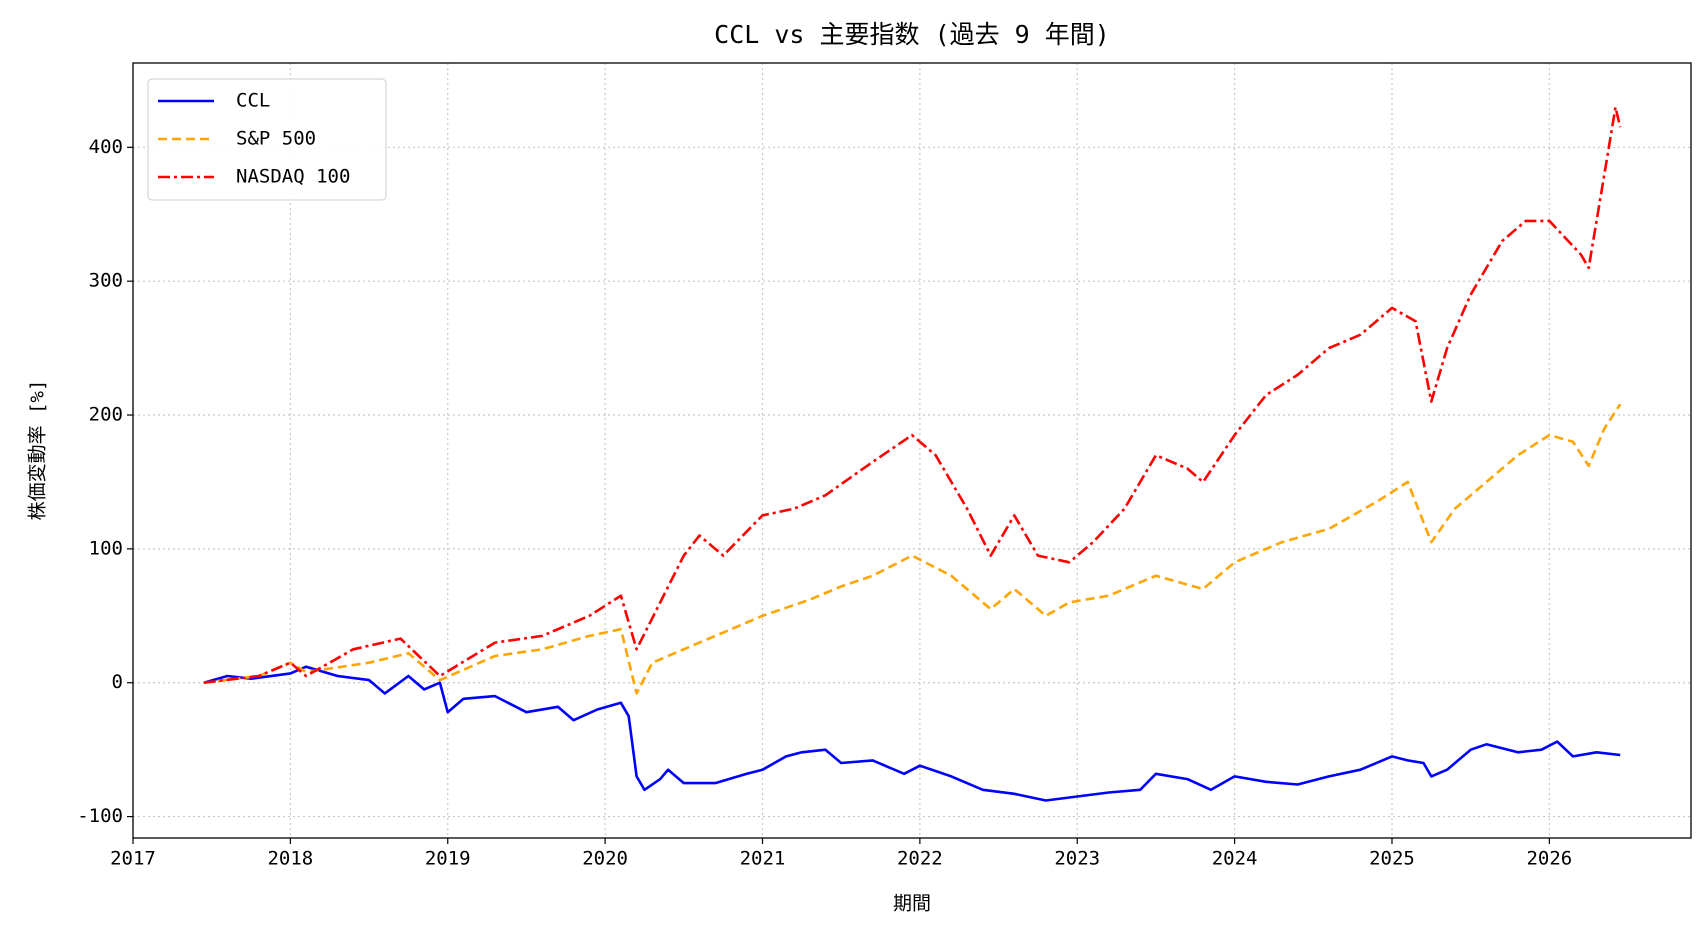  I want to click on y-tick-label: -100, so click(100, 816).